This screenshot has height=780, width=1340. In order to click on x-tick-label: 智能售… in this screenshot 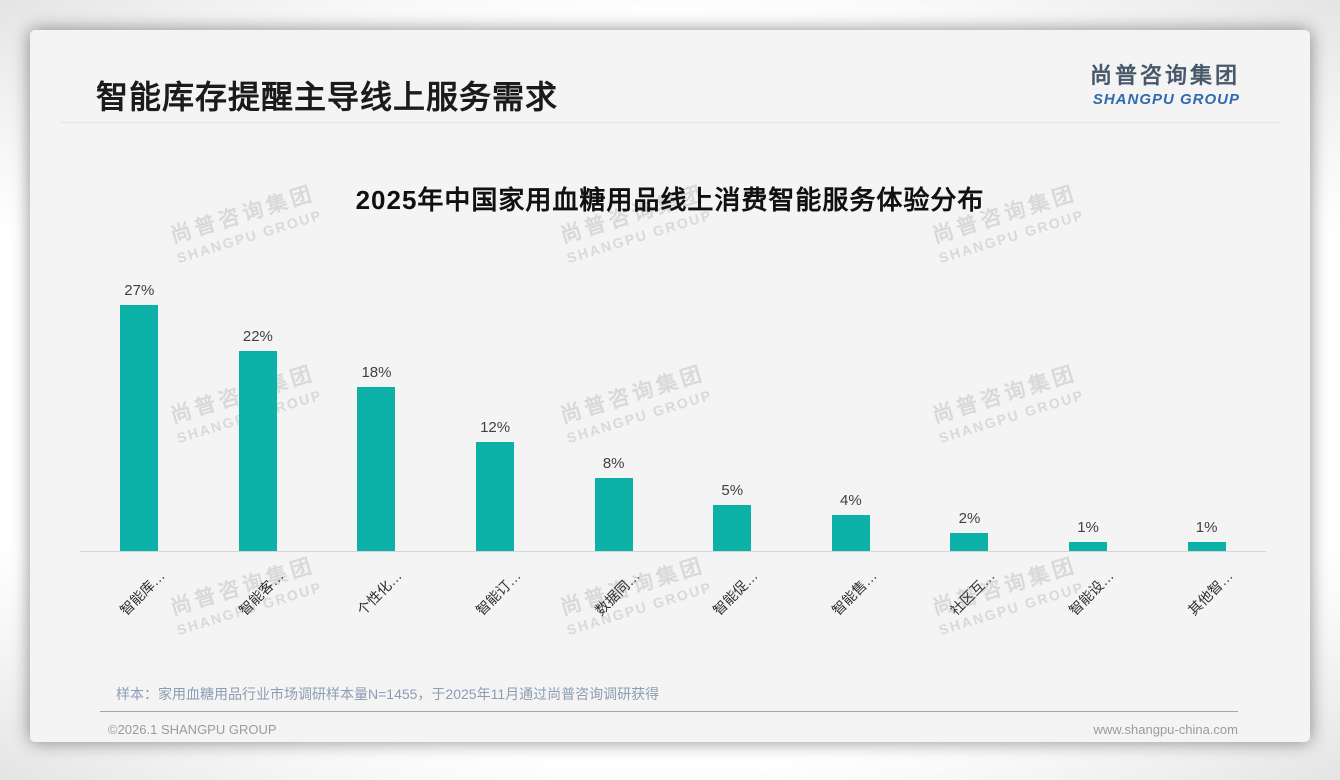, I will do `click(854, 593)`.